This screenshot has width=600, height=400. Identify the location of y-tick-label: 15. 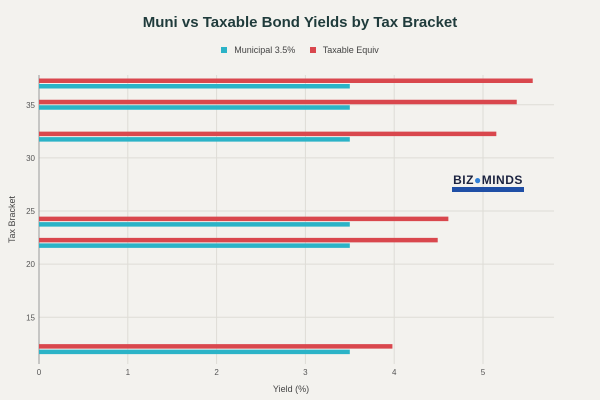
(30, 317).